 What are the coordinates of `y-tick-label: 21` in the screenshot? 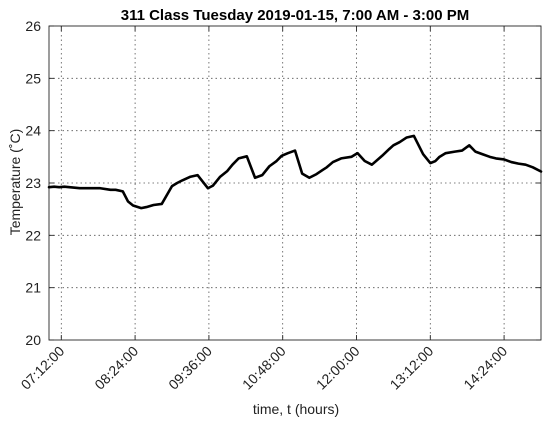 It's located at (33, 288).